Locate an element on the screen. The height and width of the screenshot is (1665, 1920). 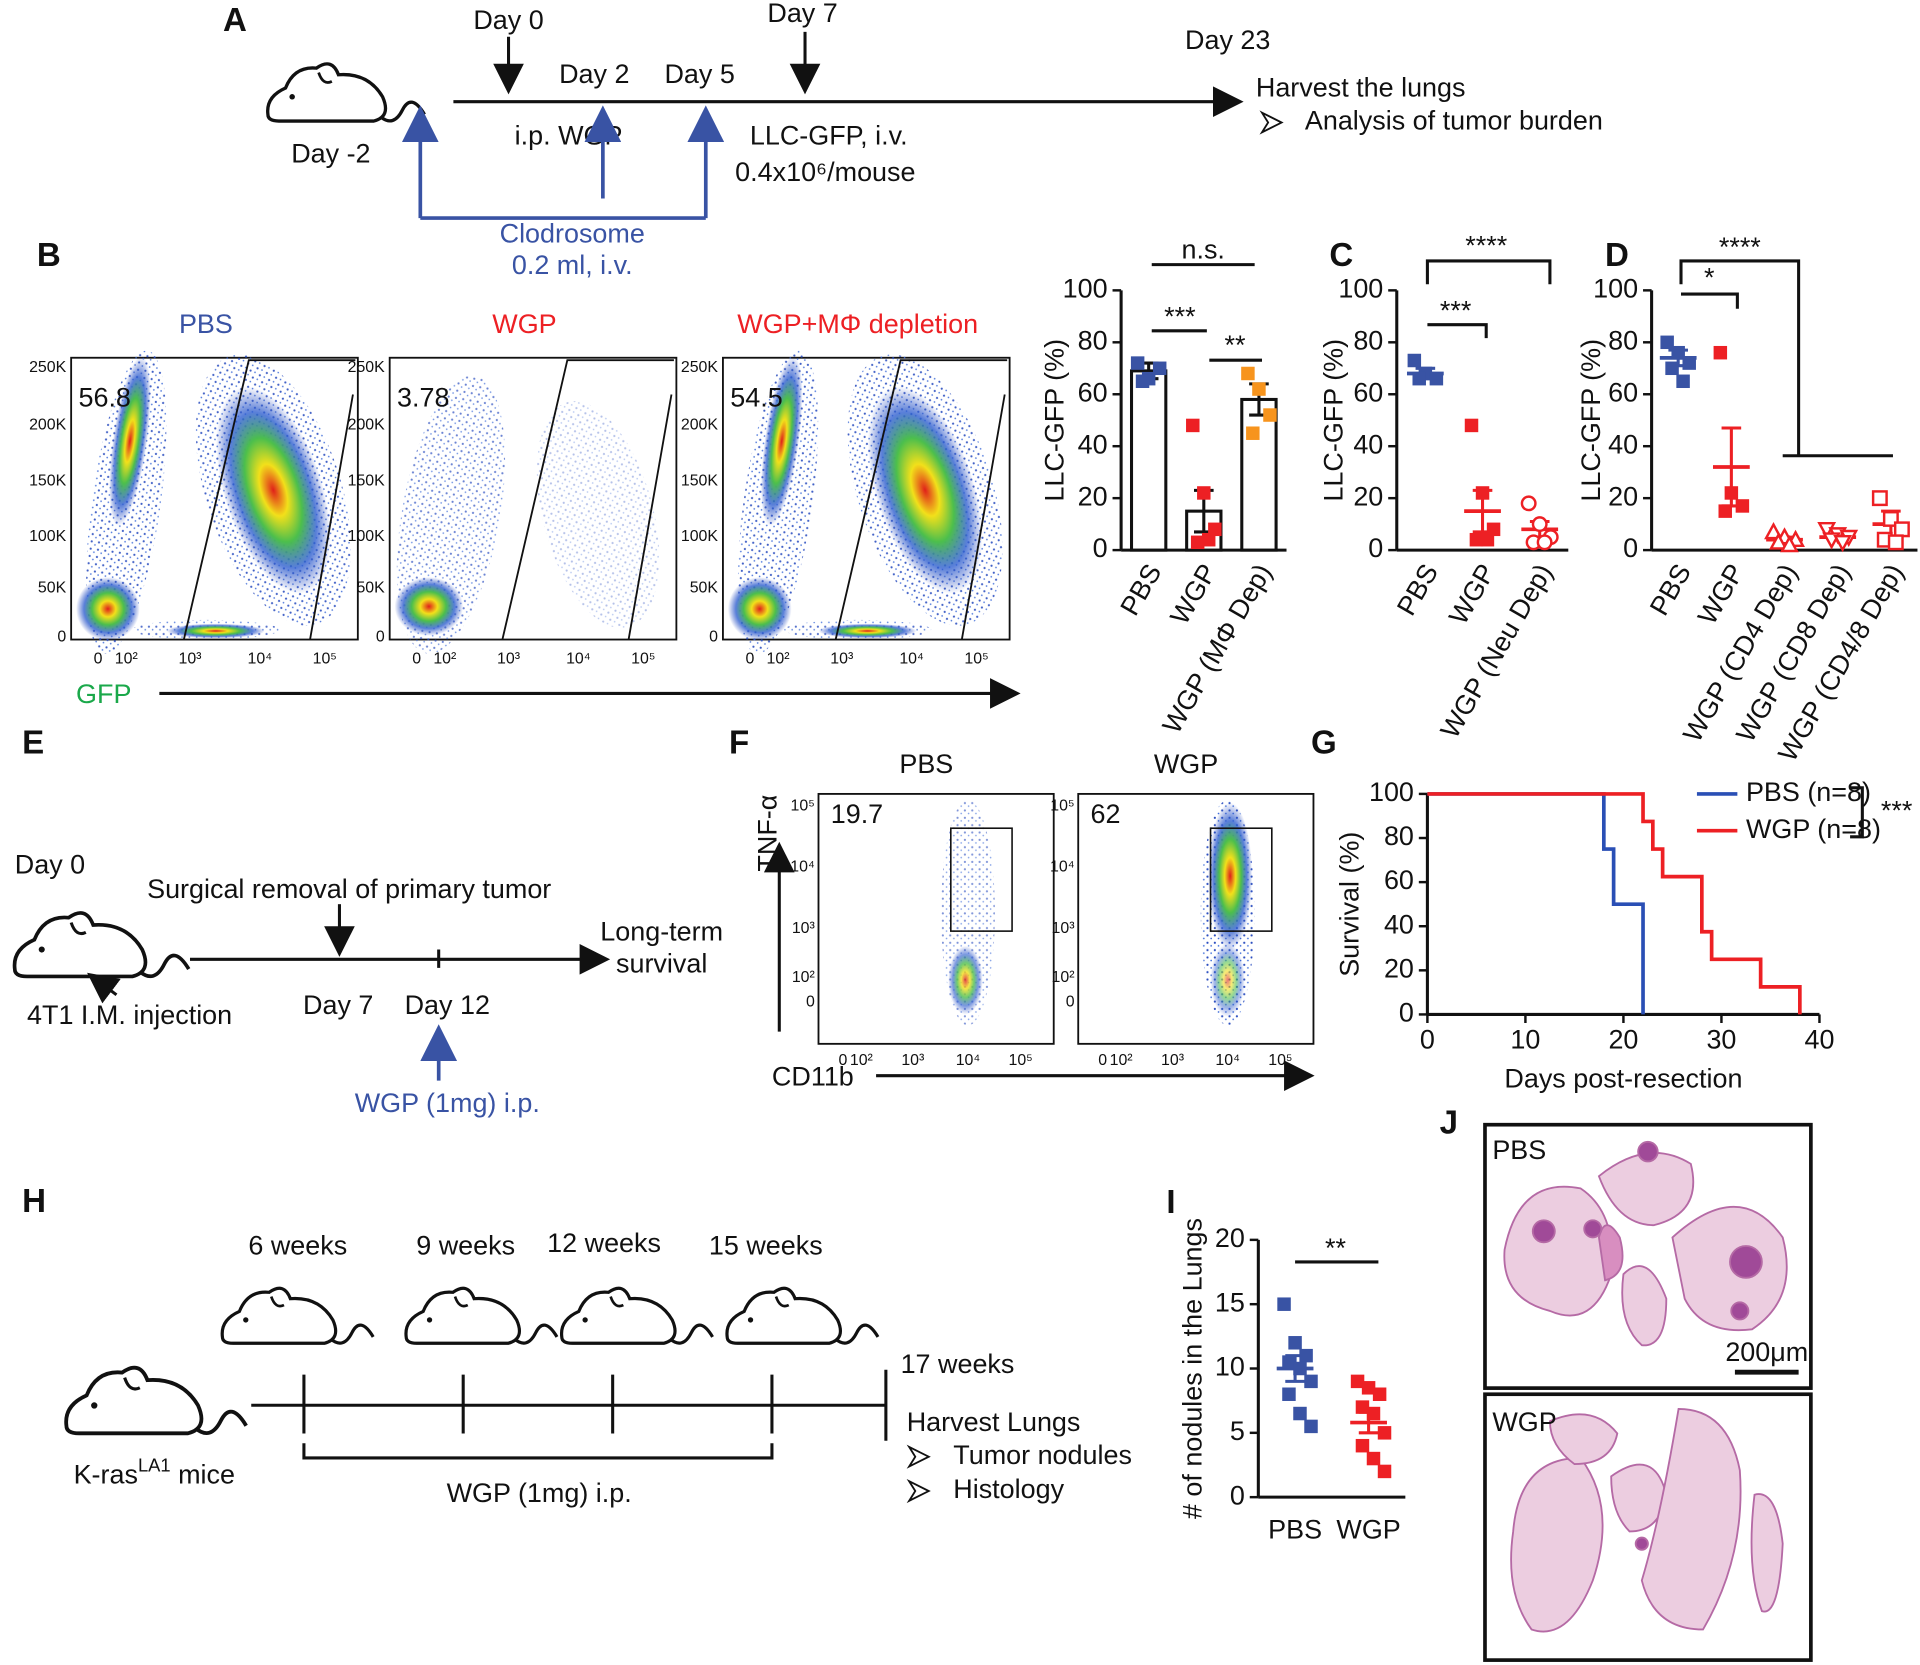
model-name: K-ras is located at coordinates (106, 1474).